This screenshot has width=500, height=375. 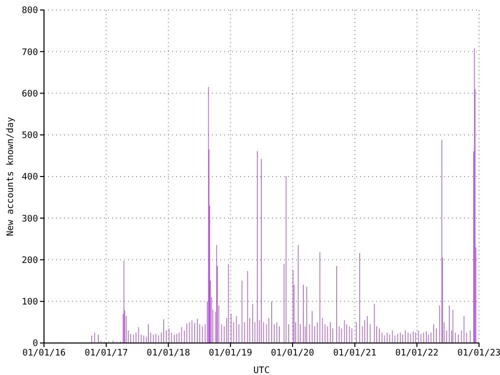 What do you see at coordinates (30, 219) in the screenshot?
I see `y-tick-label: 300` at bounding box center [30, 219].